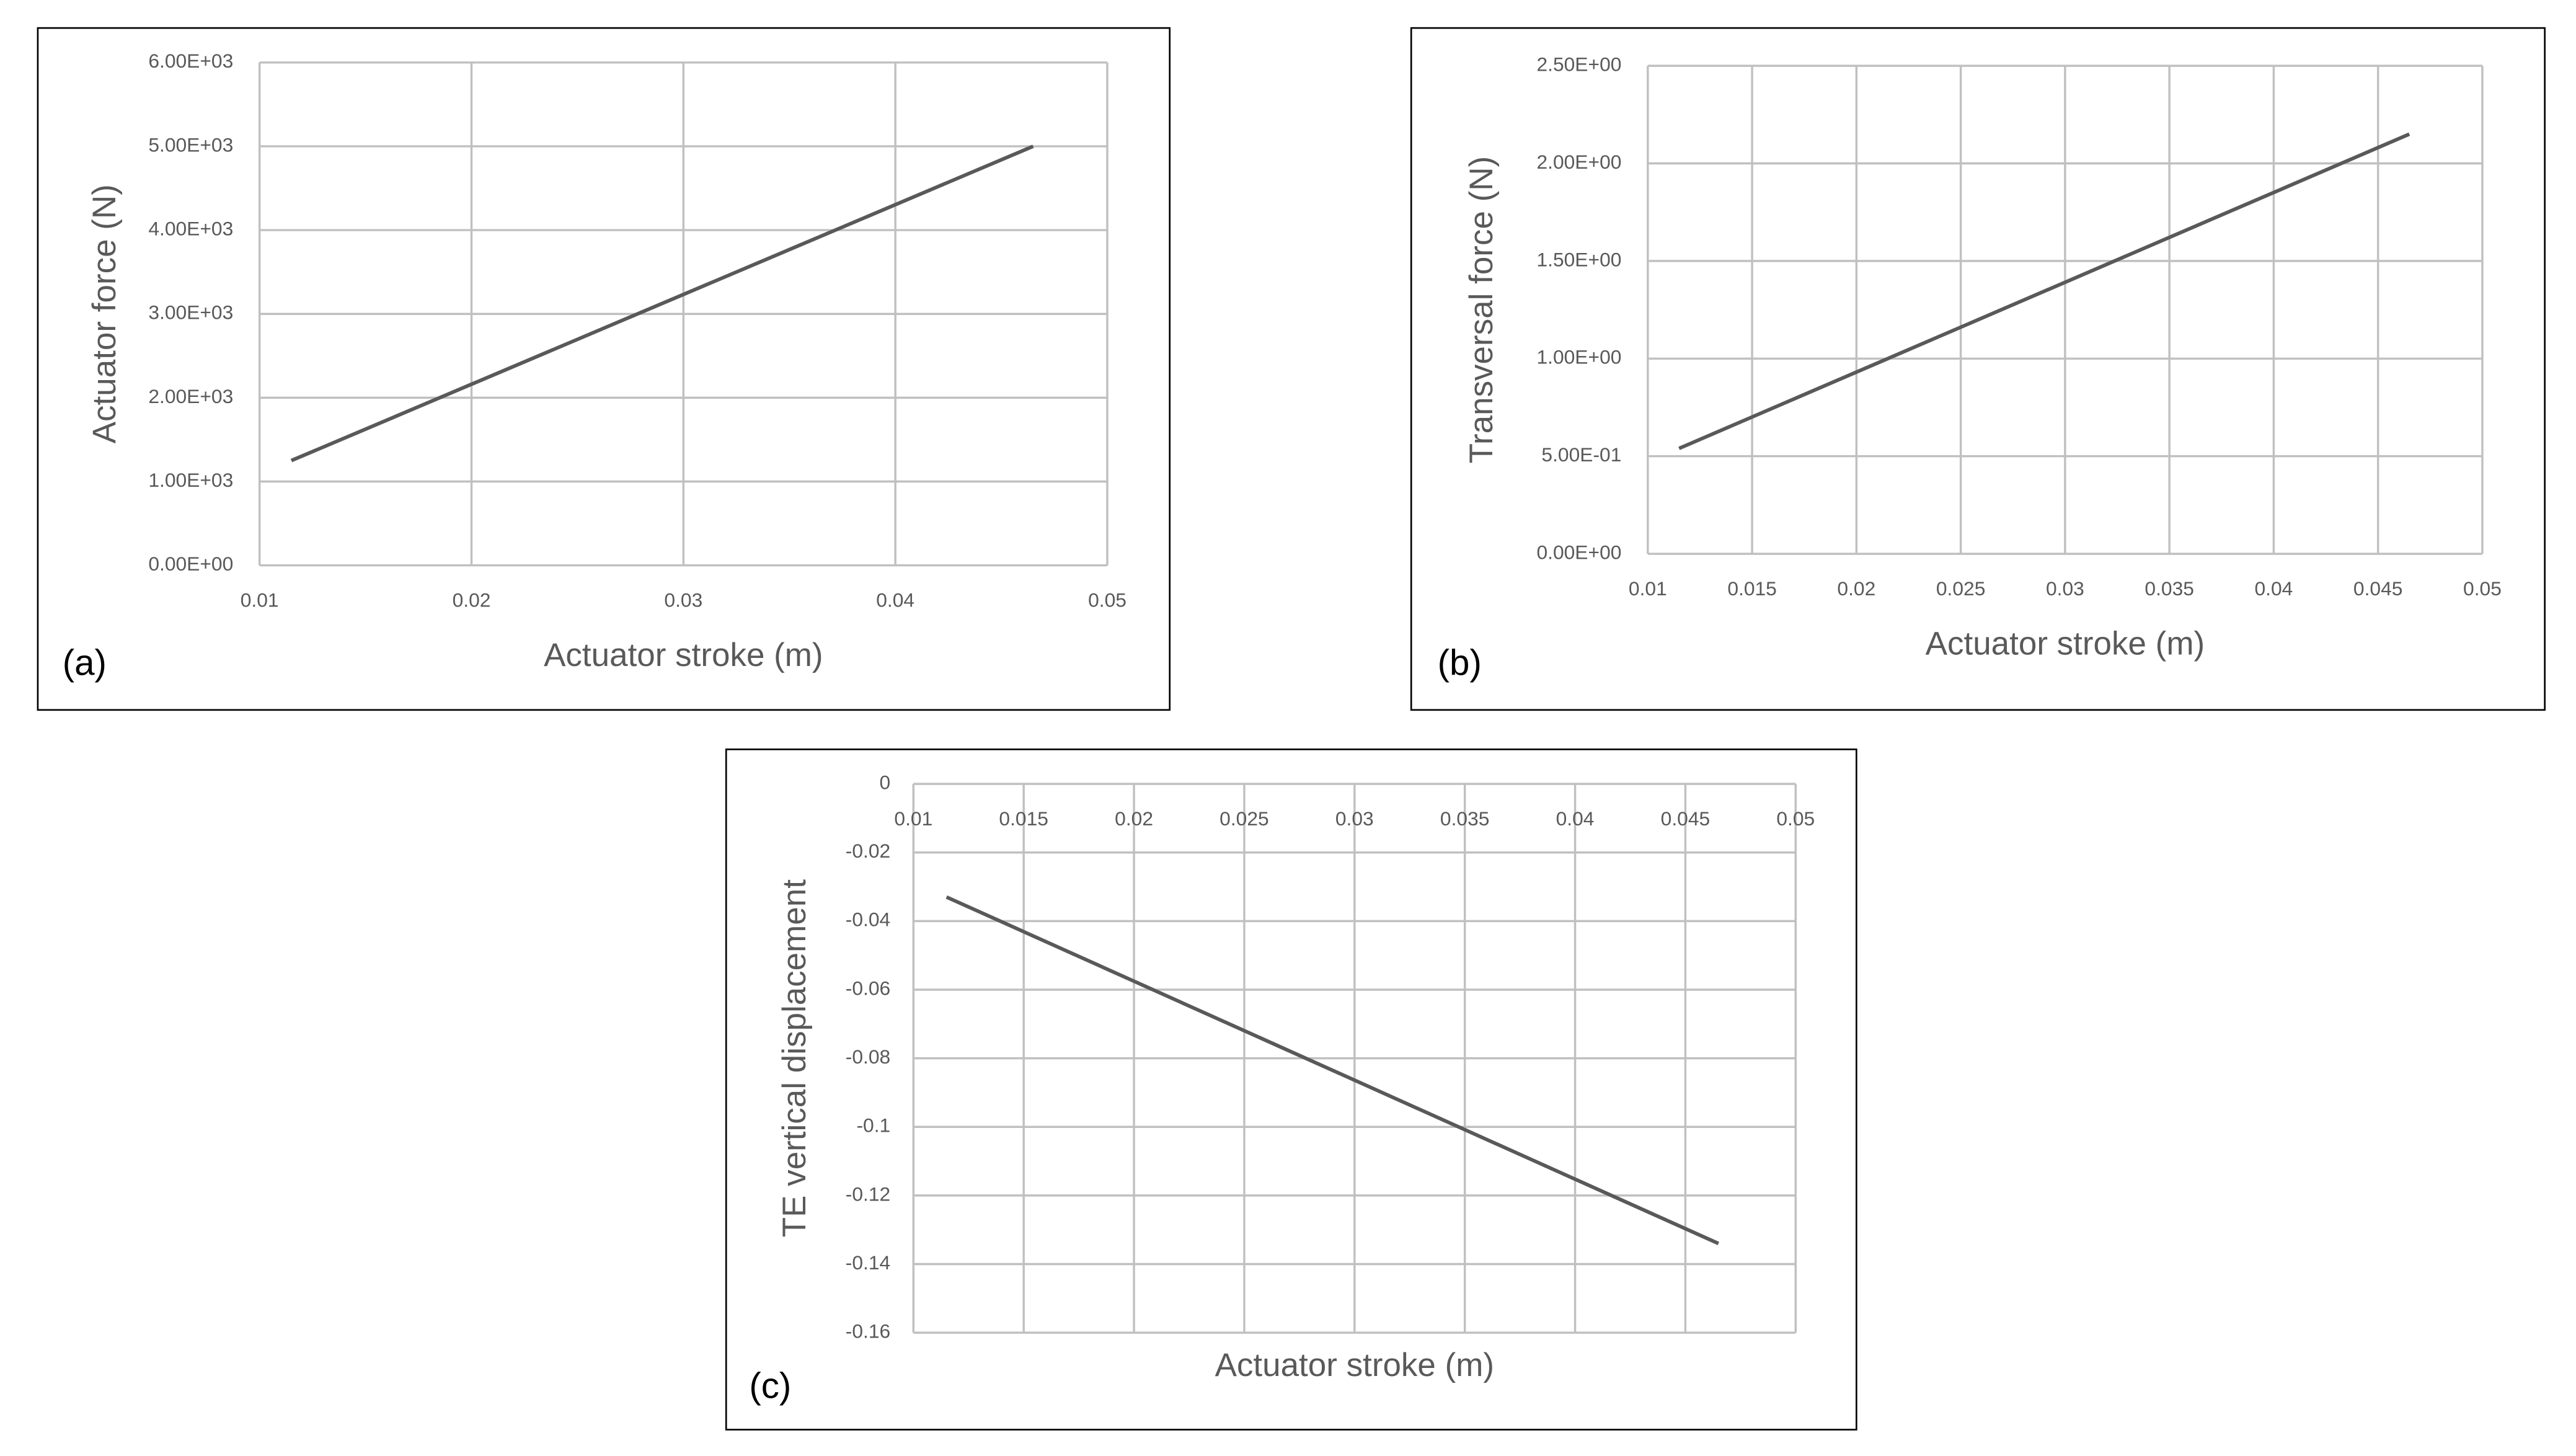 This screenshot has height=1456, width=2576. I want to click on y-axis-label: Transversal force (N), so click(1481, 310).